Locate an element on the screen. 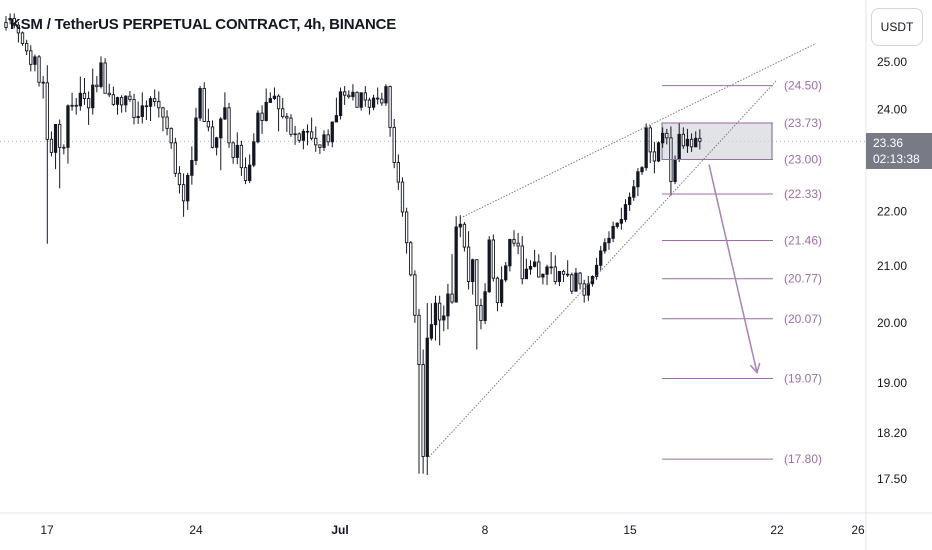 The height and width of the screenshot is (550, 932). current-price-tag: 23.36 02:13:38 is located at coordinates (899, 151).